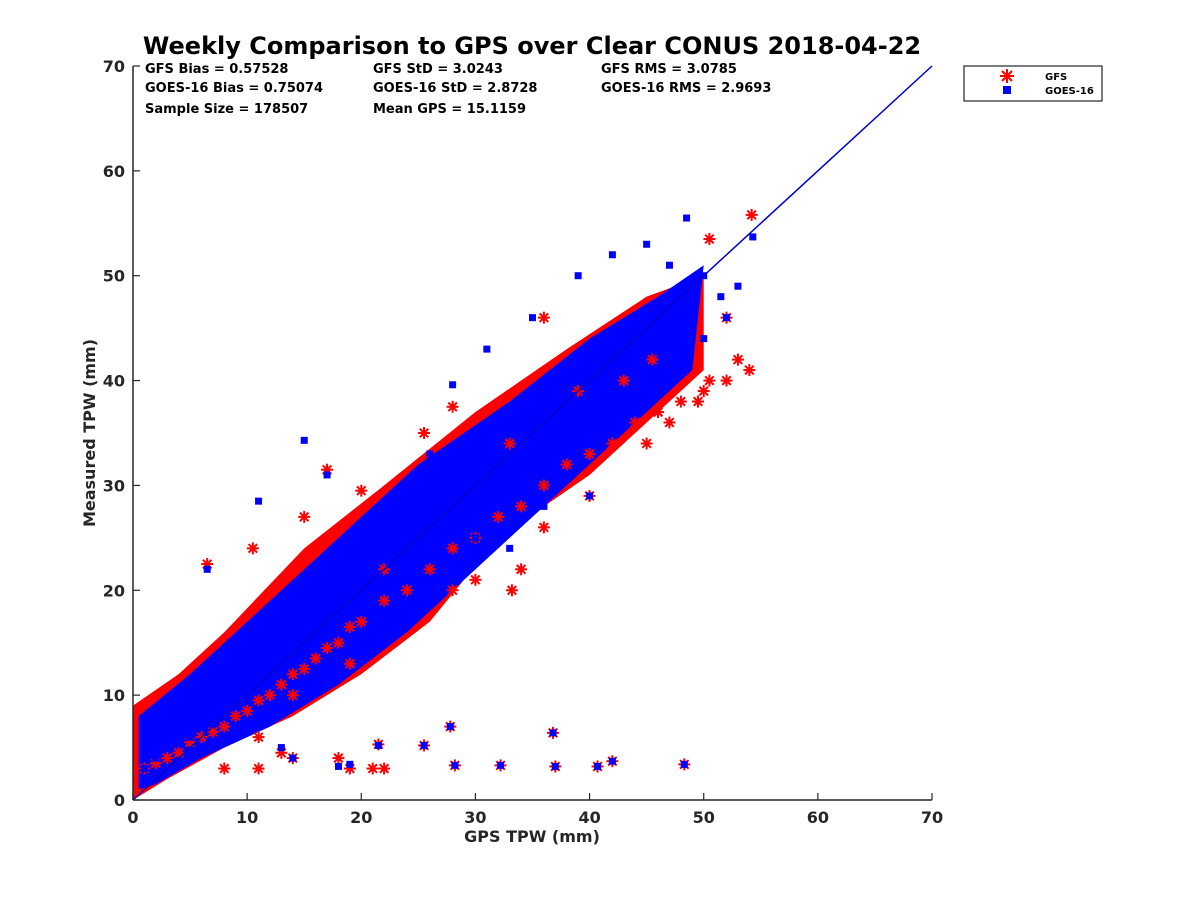 The width and height of the screenshot is (1200, 900). What do you see at coordinates (1007, 90) in the screenshot?
I see `legend-marker-goes16` at bounding box center [1007, 90].